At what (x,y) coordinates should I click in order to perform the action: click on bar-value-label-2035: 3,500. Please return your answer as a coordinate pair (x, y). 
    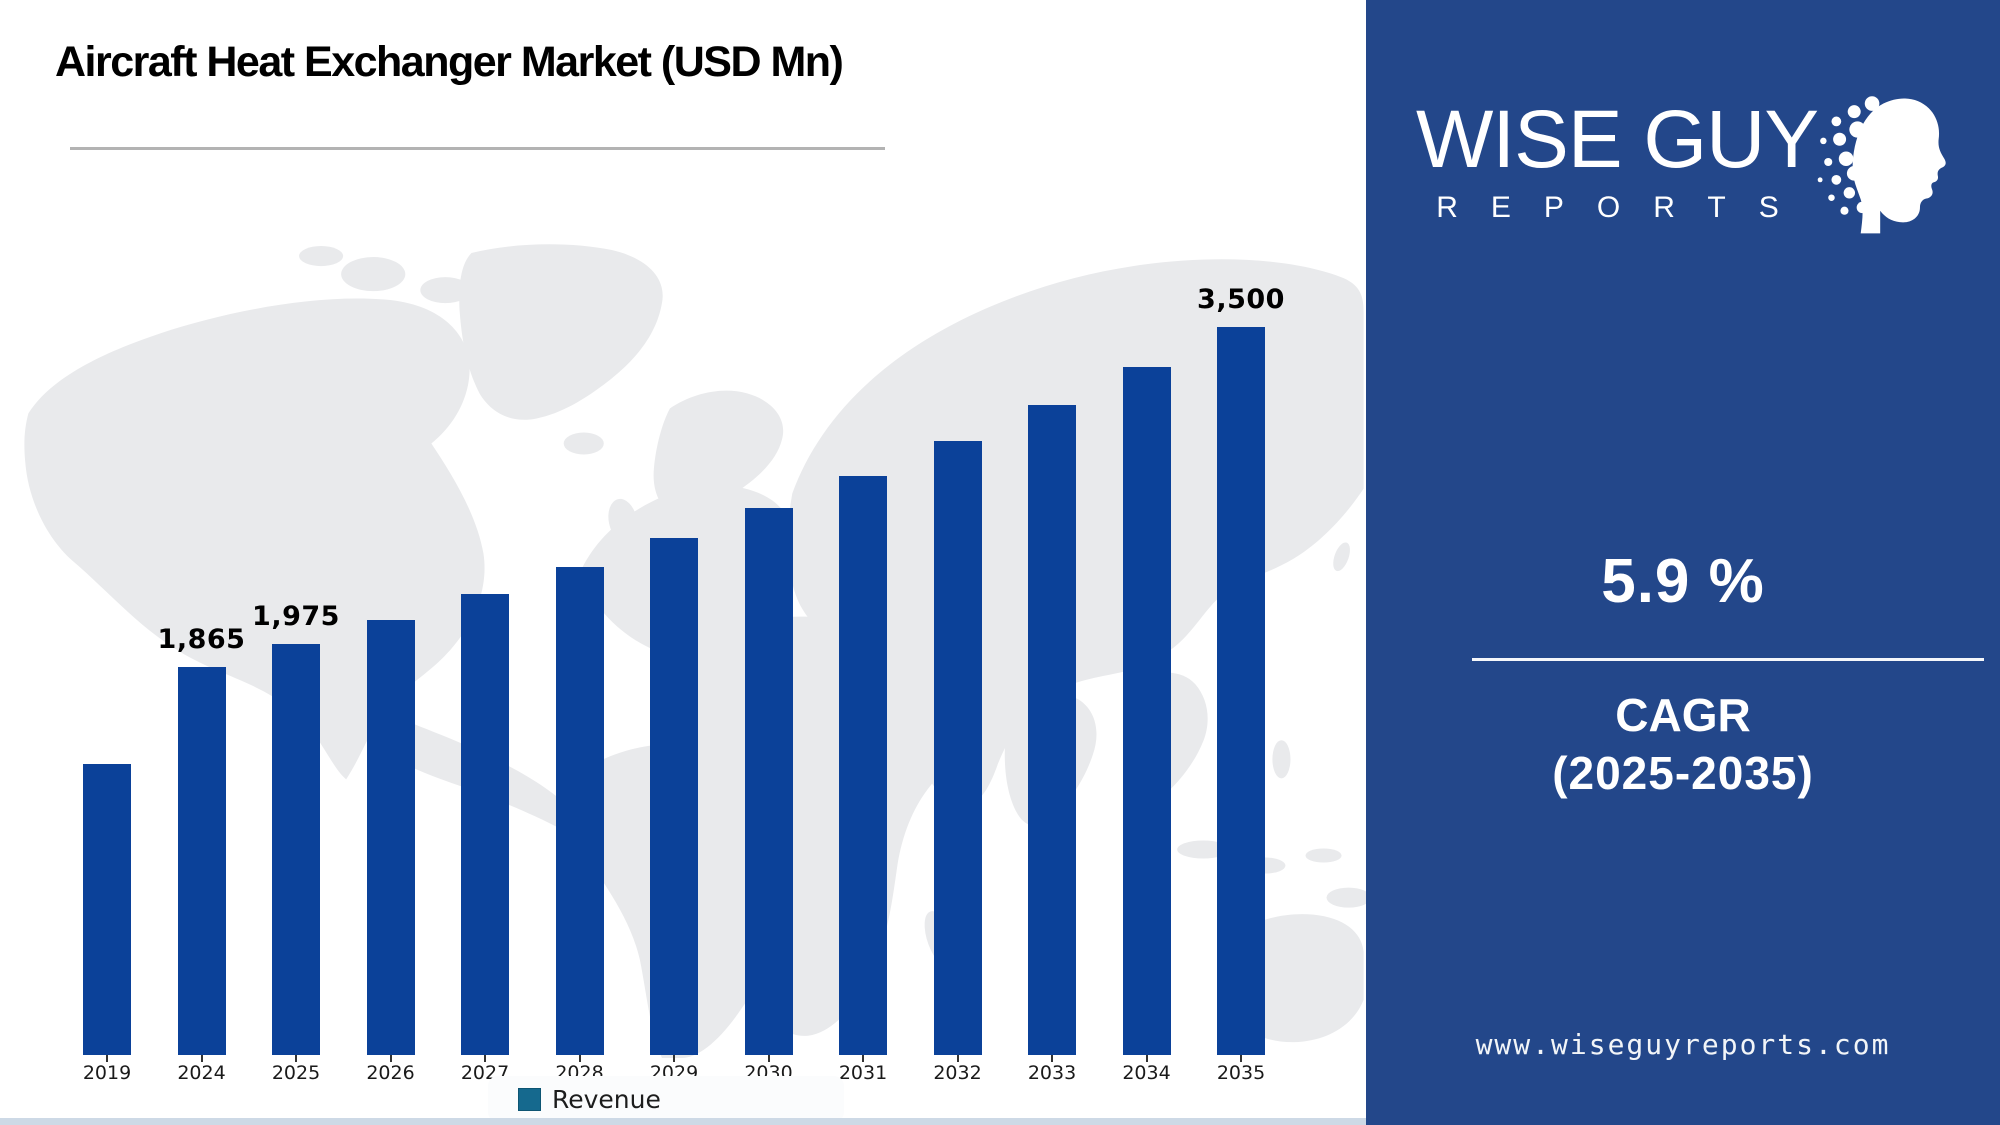
    Looking at the image, I should click on (1241, 299).